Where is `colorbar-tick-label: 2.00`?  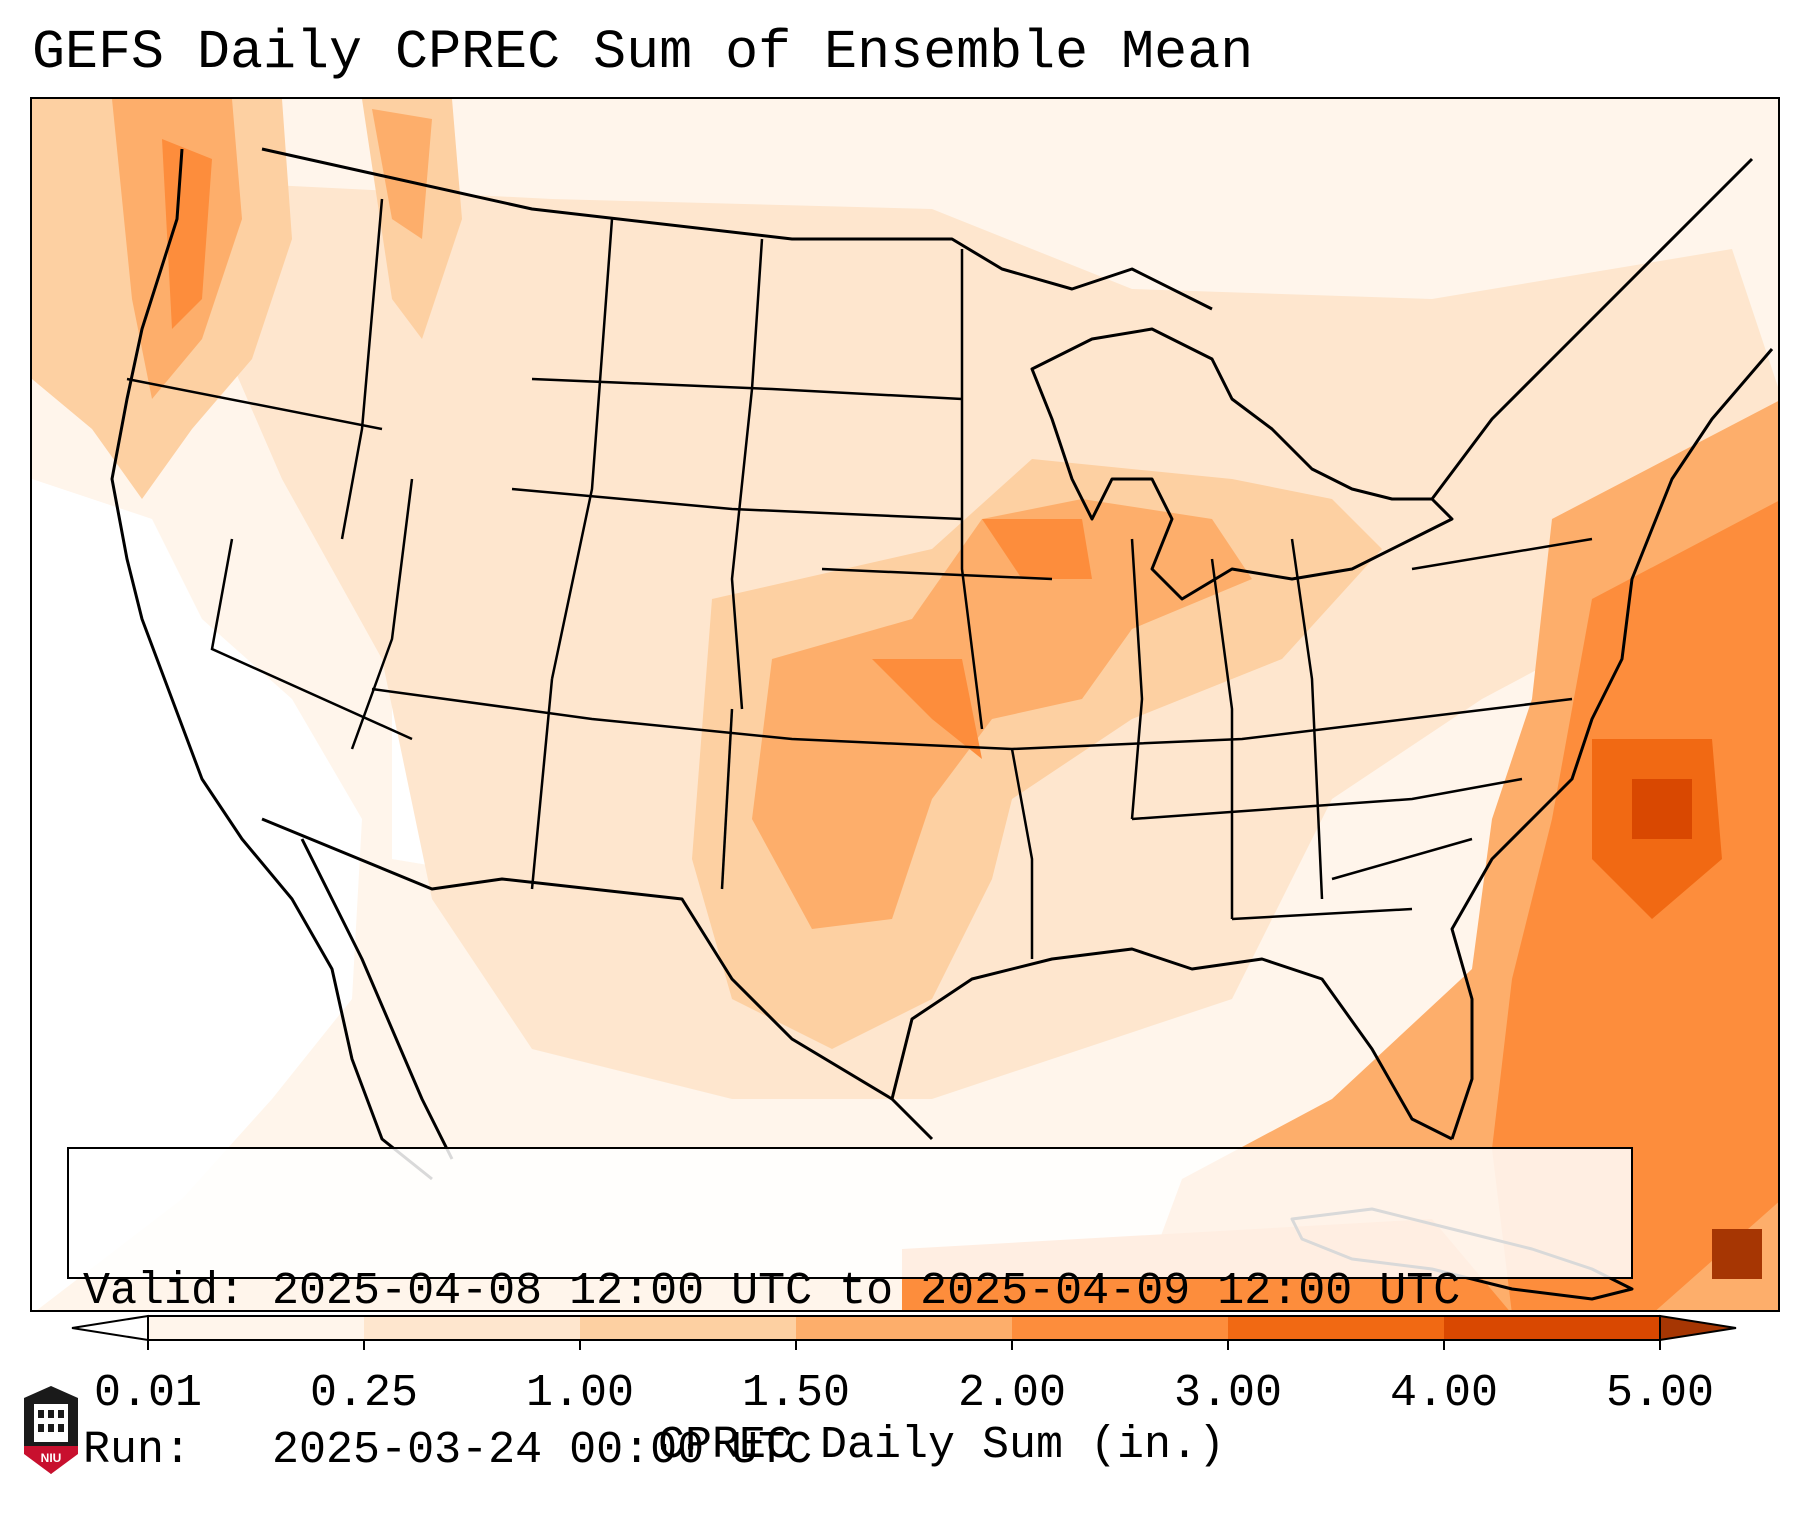 colorbar-tick-label: 2.00 is located at coordinates (1012, 1393).